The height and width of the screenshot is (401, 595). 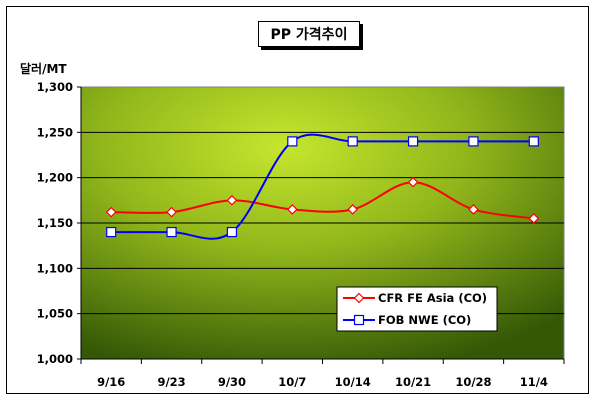 What do you see at coordinates (55, 223) in the screenshot?
I see `y-tick-label: 1,150` at bounding box center [55, 223].